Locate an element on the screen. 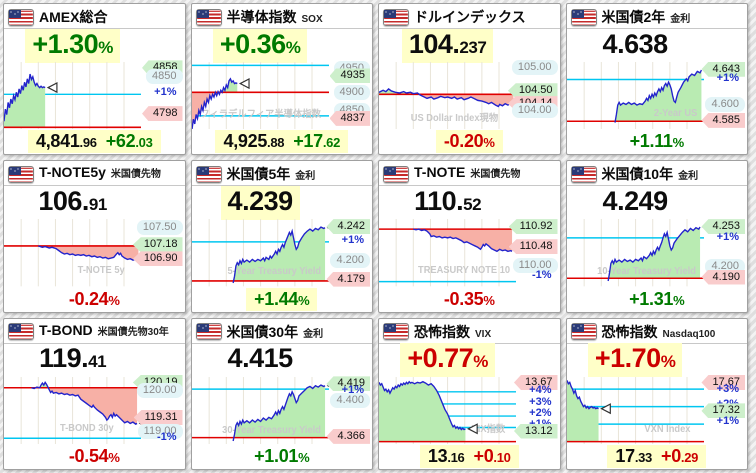 The width and height of the screenshot is (756, 473). chart-level-tag: 4.179 is located at coordinates (348, 279).